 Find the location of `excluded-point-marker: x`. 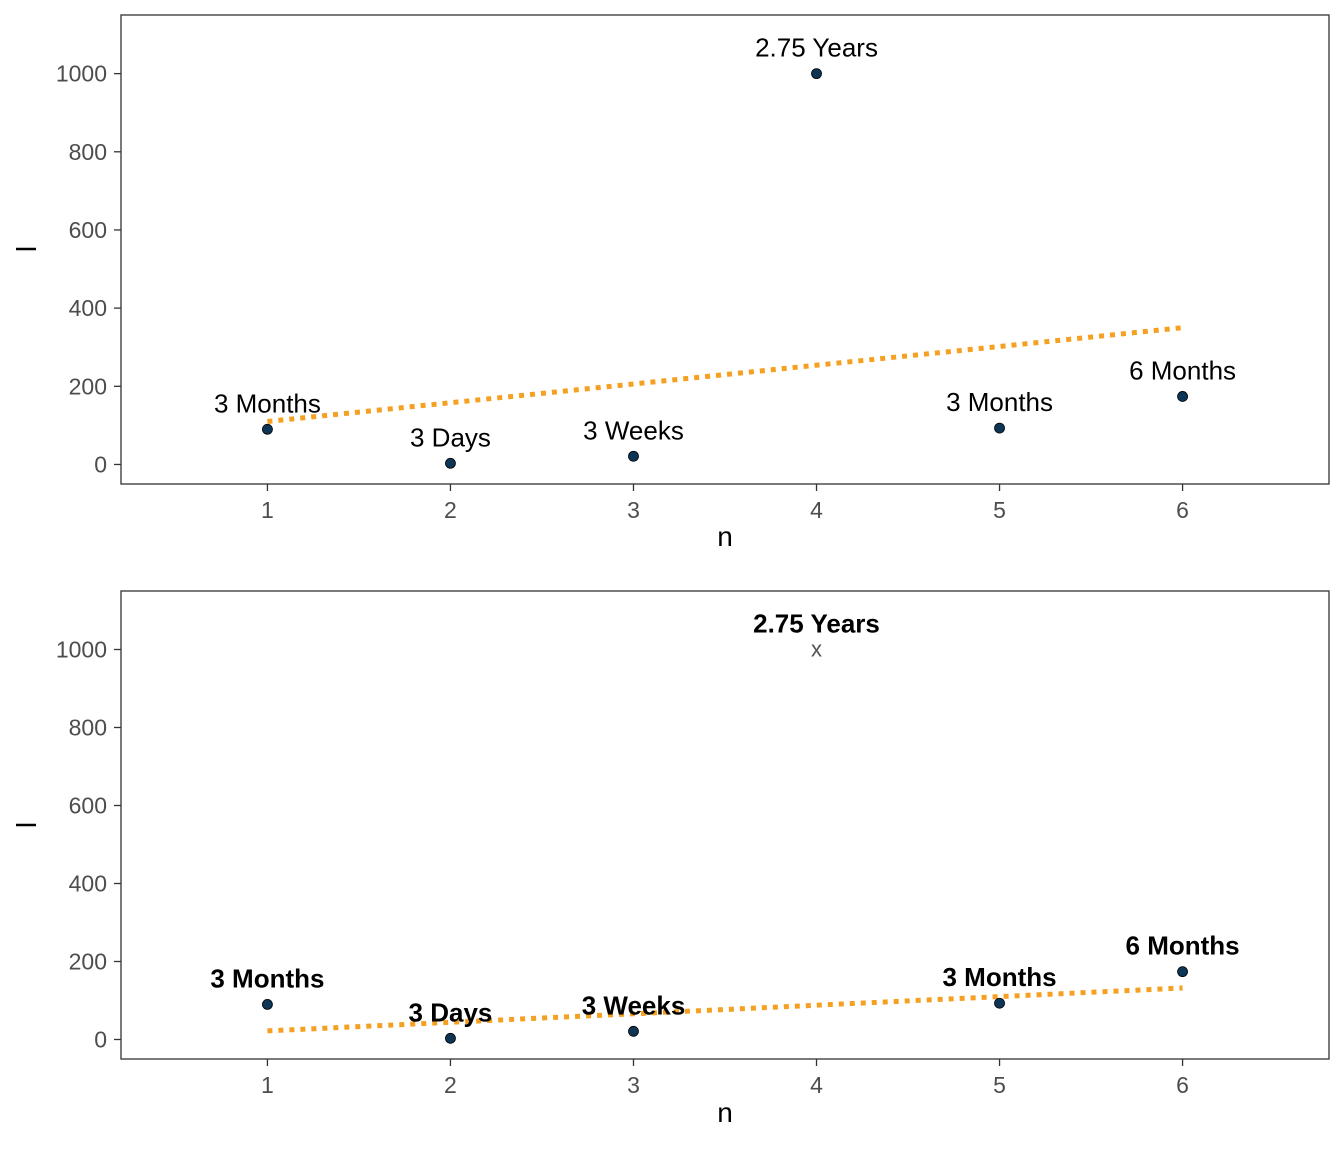

excluded-point-marker: x is located at coordinates (816, 649).